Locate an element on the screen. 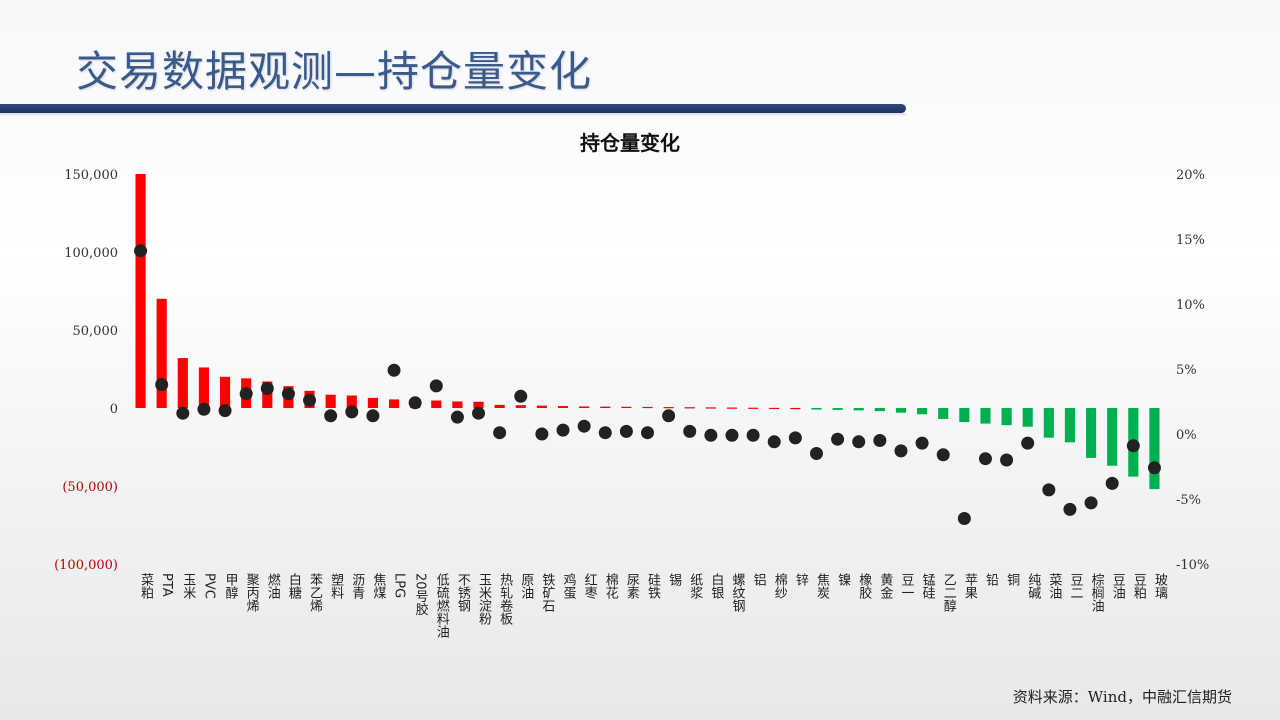 The width and height of the screenshot is (1280, 720). title-bar is located at coordinates (453, 108).